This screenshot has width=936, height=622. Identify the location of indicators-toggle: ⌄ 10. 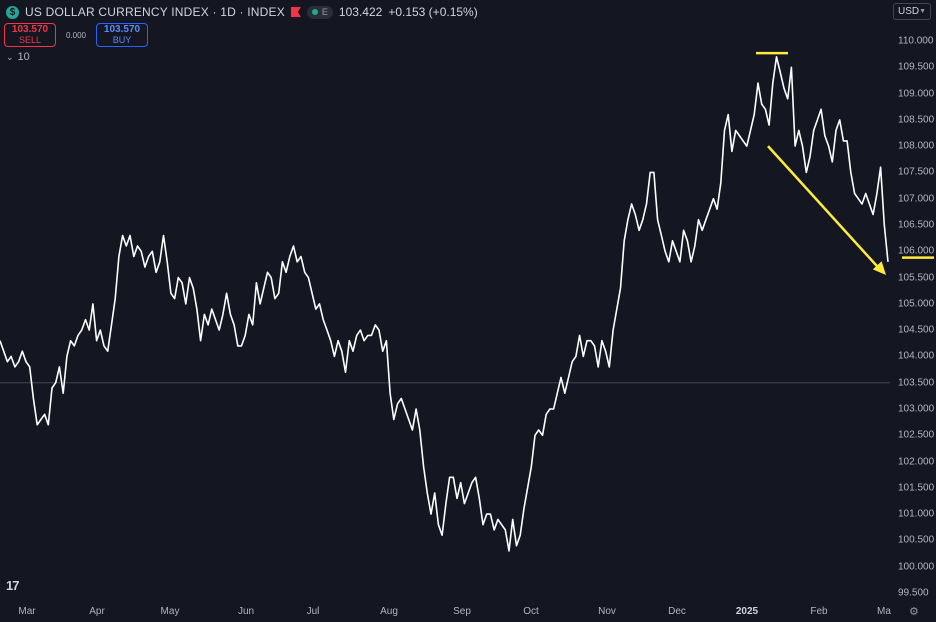
(18, 57).